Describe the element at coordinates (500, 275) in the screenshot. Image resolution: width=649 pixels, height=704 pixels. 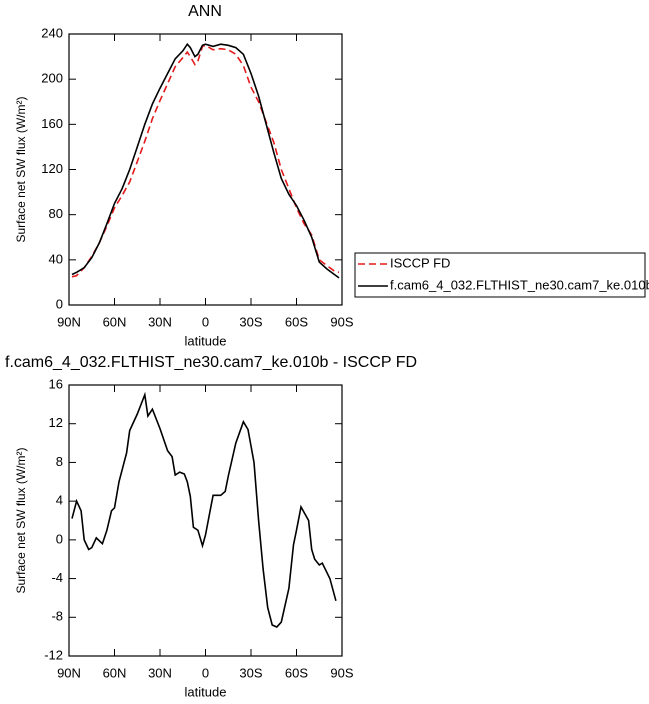
I see `legend-box` at that location.